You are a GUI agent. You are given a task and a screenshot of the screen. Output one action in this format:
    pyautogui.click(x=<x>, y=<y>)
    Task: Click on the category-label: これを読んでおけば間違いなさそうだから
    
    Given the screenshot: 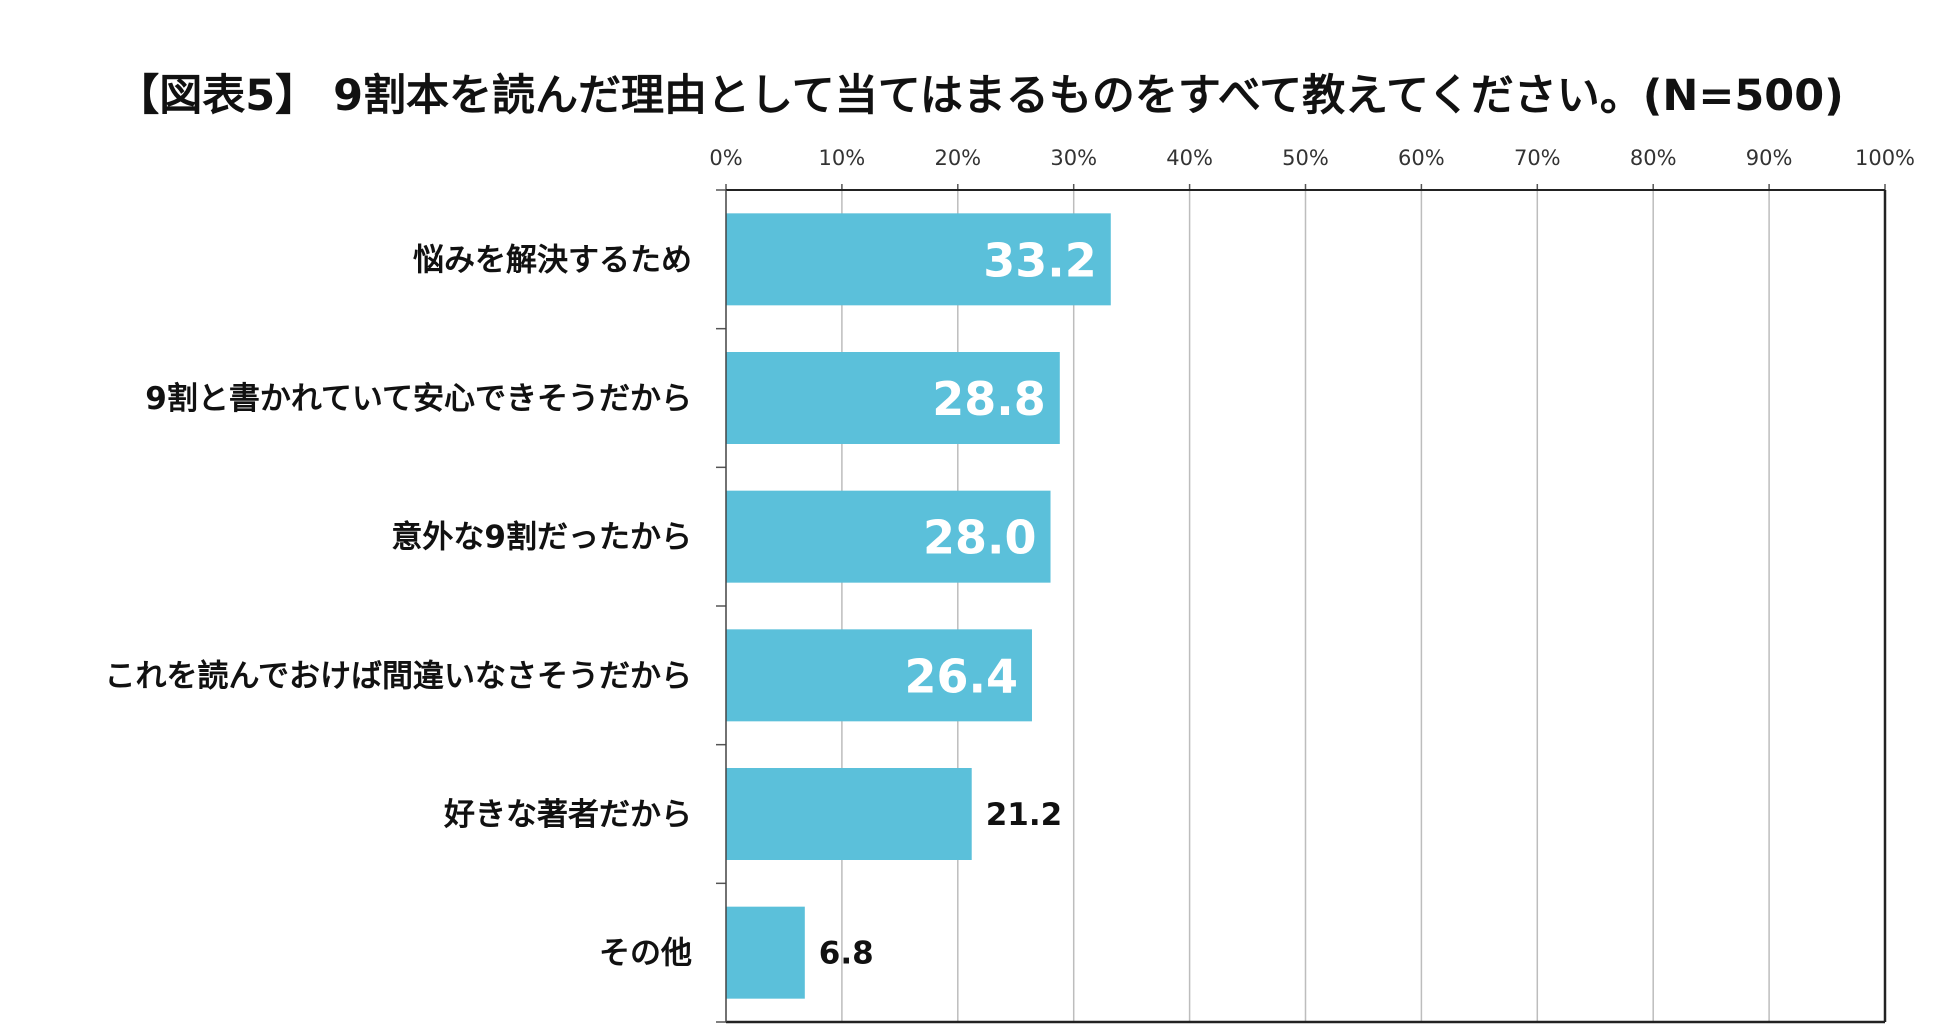 What is the action you would take?
    pyautogui.click(x=398, y=676)
    